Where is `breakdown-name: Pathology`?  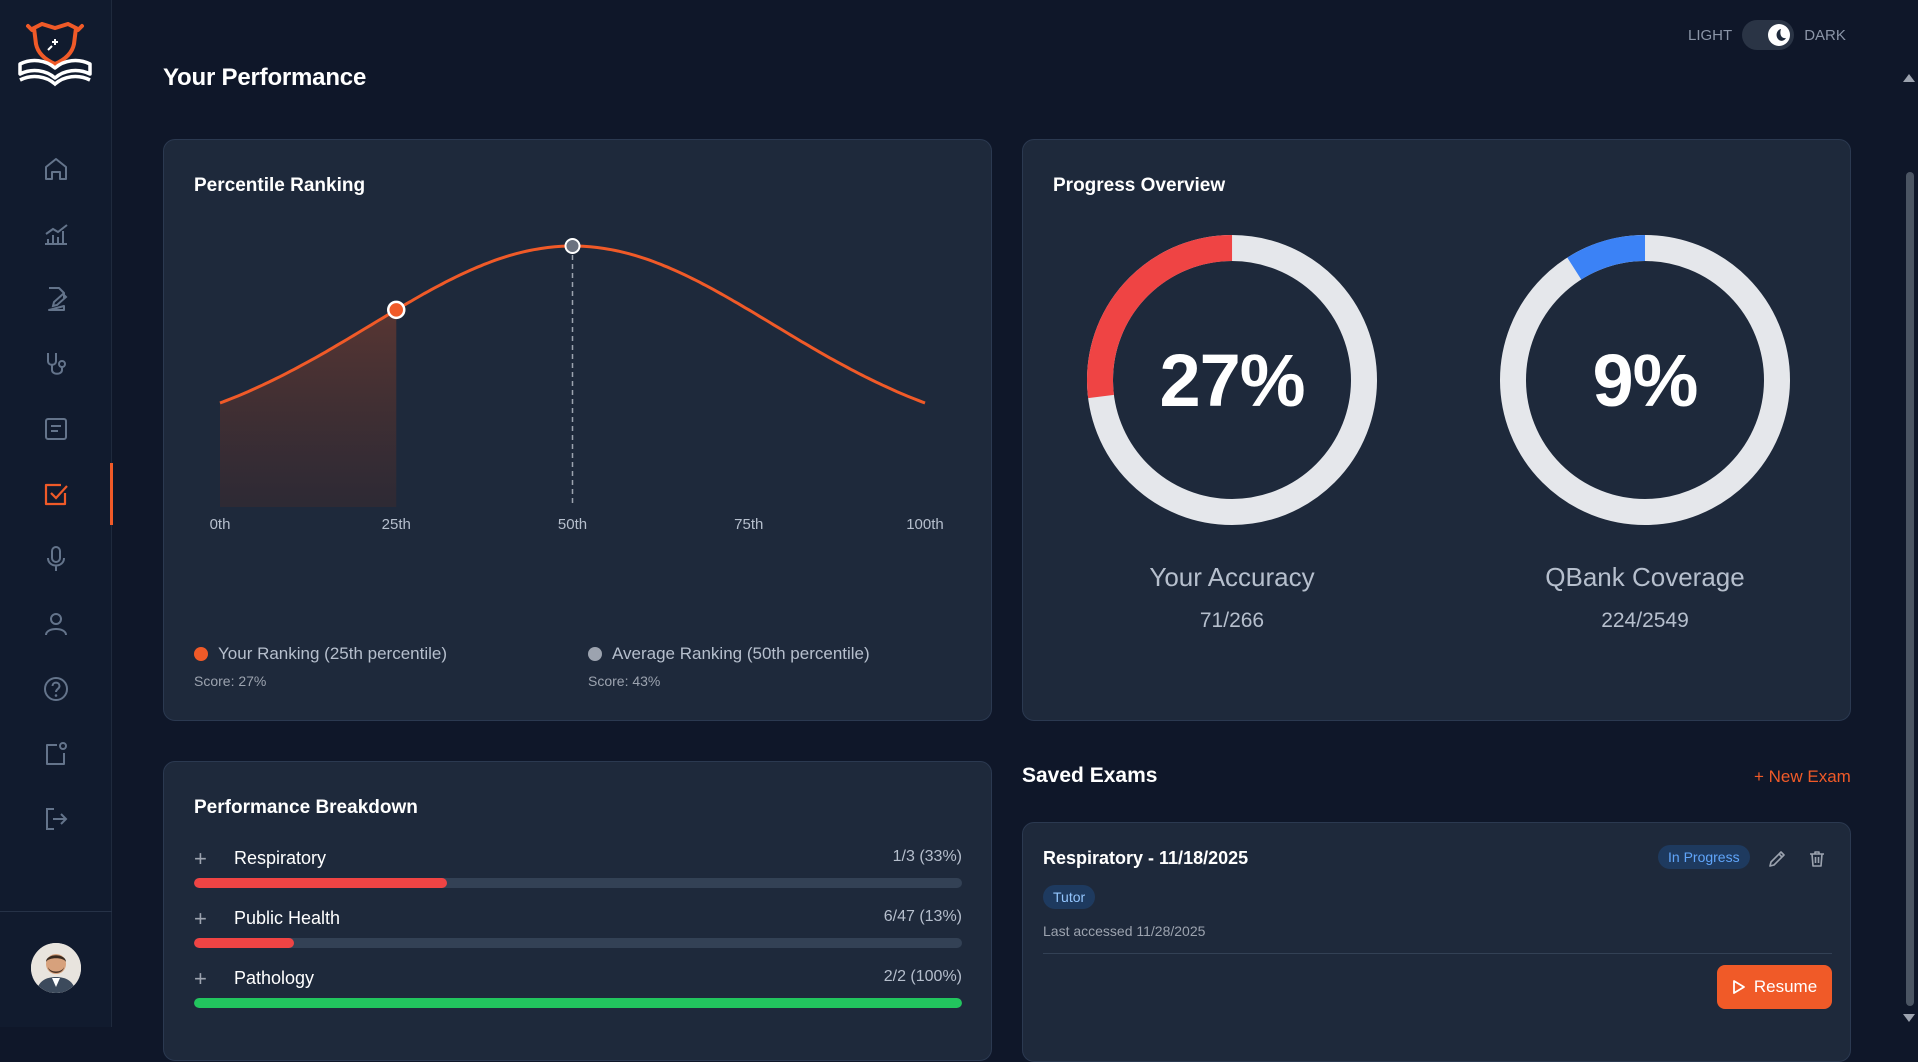
breakdown-name: Pathology is located at coordinates (274, 978).